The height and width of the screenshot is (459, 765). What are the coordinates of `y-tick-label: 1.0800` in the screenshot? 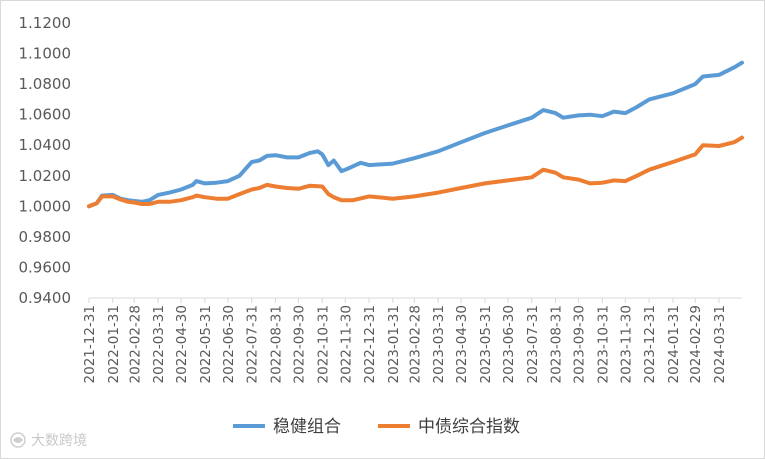 It's located at (45, 84).